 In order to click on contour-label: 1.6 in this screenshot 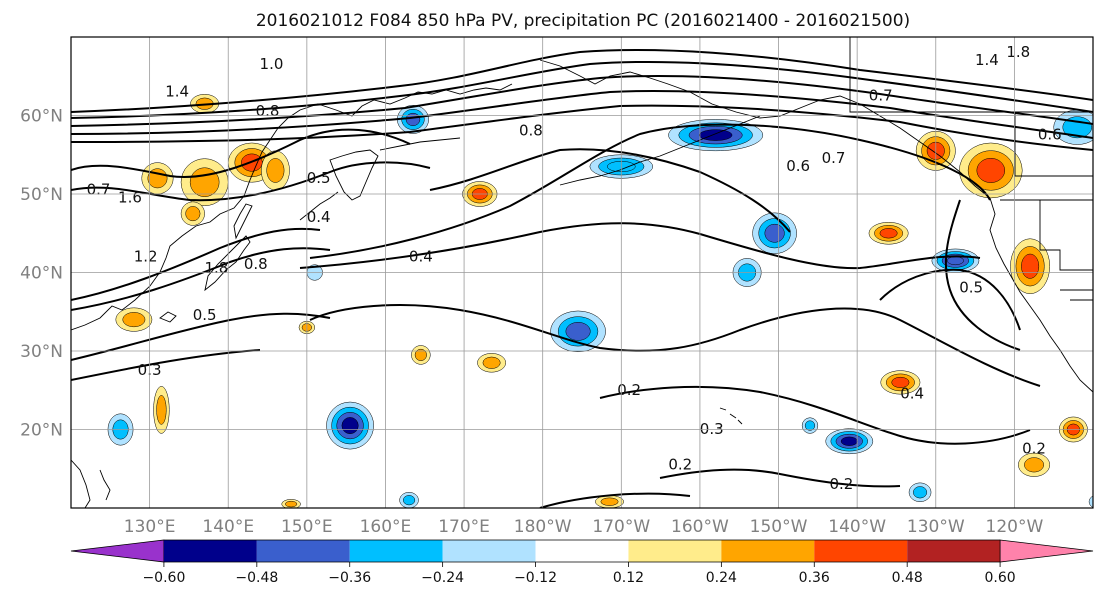, I will do `click(130, 197)`.